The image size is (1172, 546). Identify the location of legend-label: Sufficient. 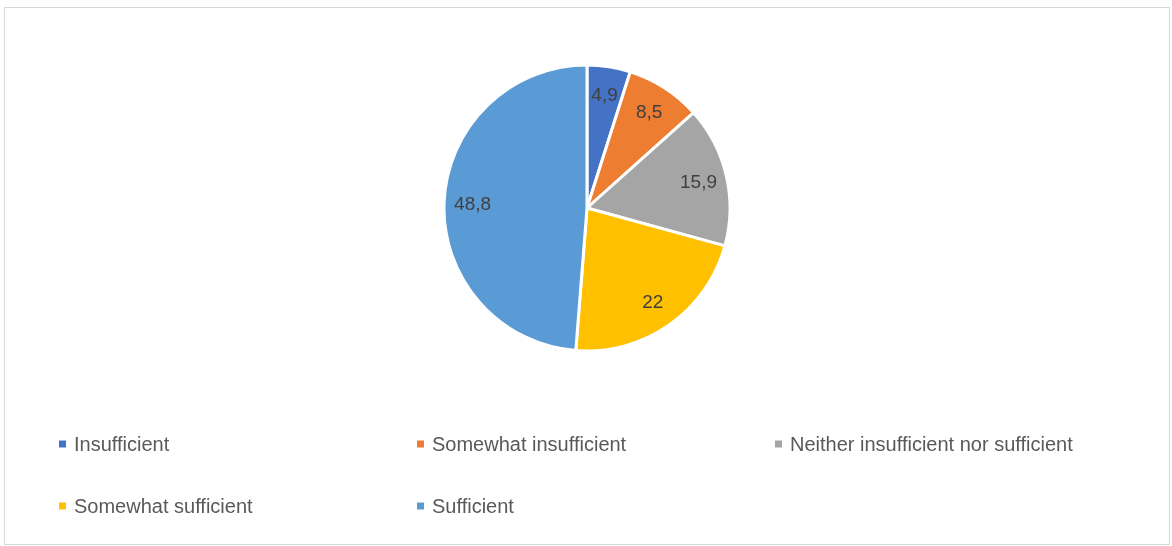
(473, 506).